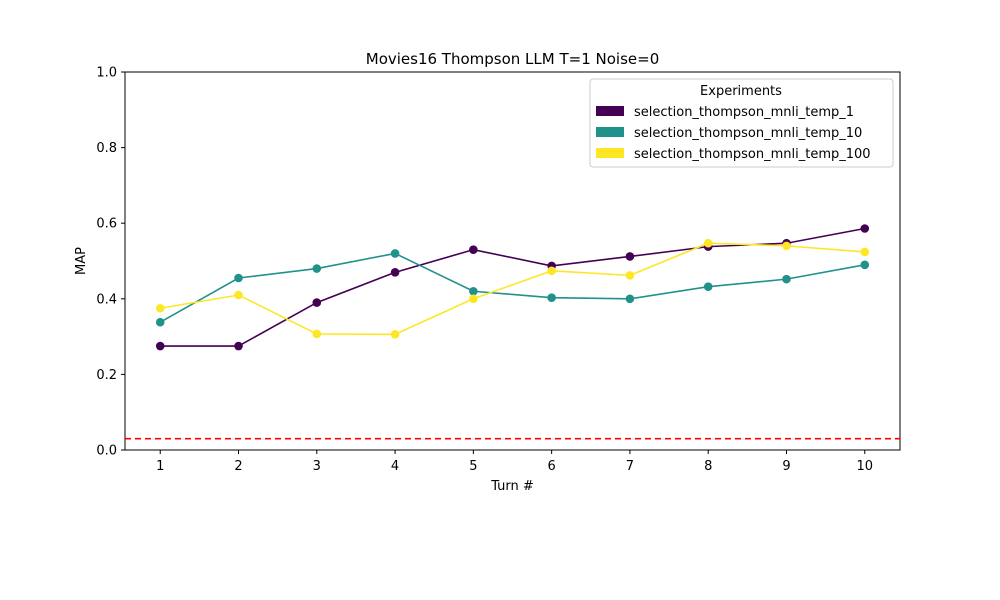 The image size is (1000, 600). Describe the element at coordinates (238, 466) in the screenshot. I see `x-tick-label: 2` at that location.